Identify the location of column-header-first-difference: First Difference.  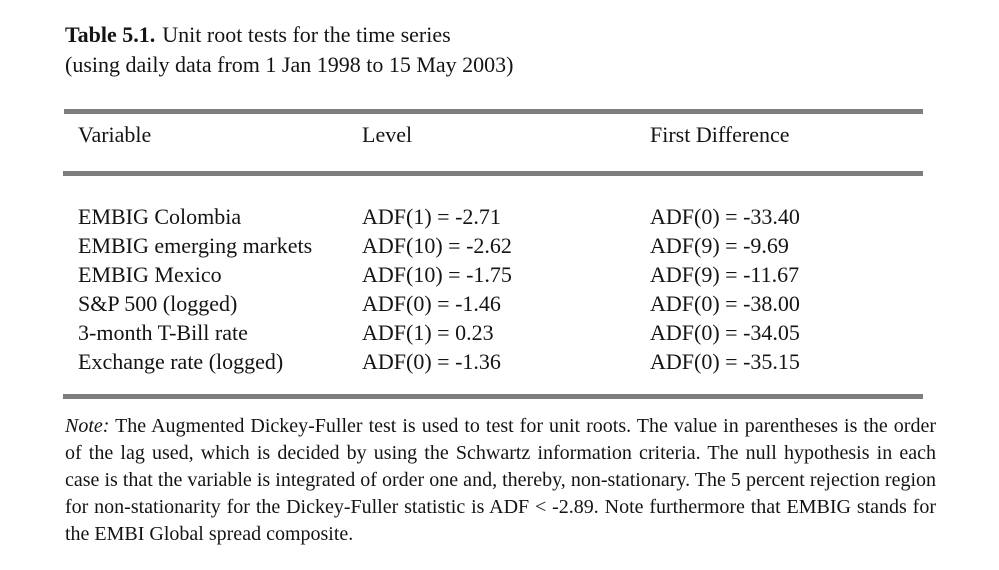
(720, 134).